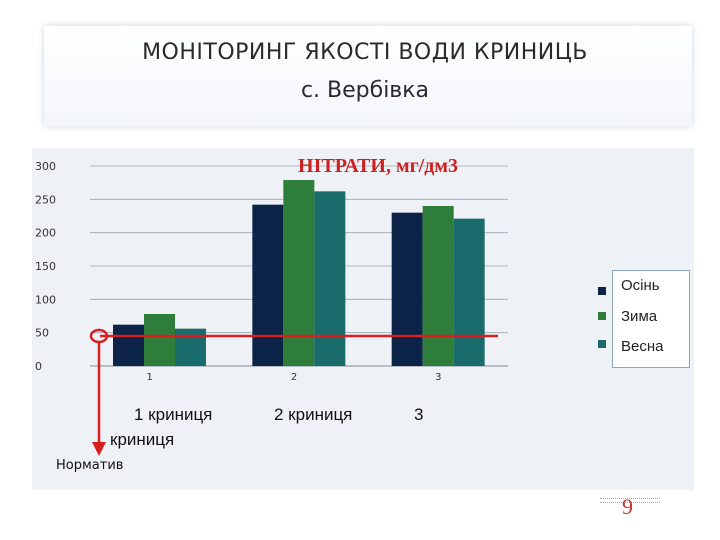 The image size is (720, 540). What do you see at coordinates (365, 90) in the screenshot?
I see `page-subtitle: с. Вербівка` at bounding box center [365, 90].